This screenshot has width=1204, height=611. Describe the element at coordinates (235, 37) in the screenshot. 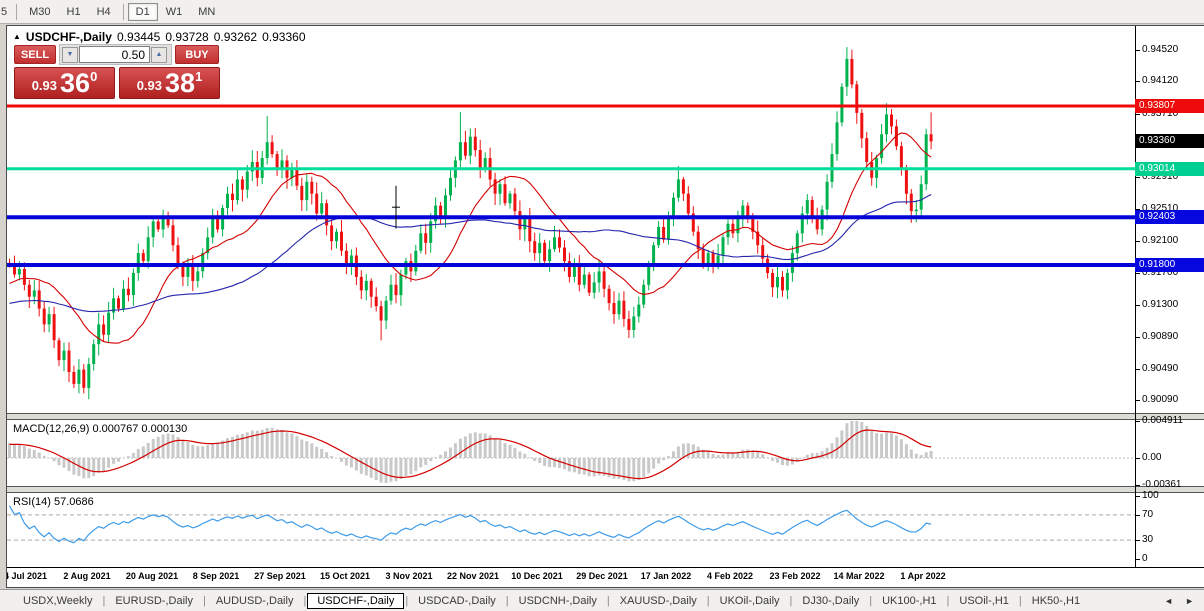

I see `ohlc-low: 0.93262` at that location.